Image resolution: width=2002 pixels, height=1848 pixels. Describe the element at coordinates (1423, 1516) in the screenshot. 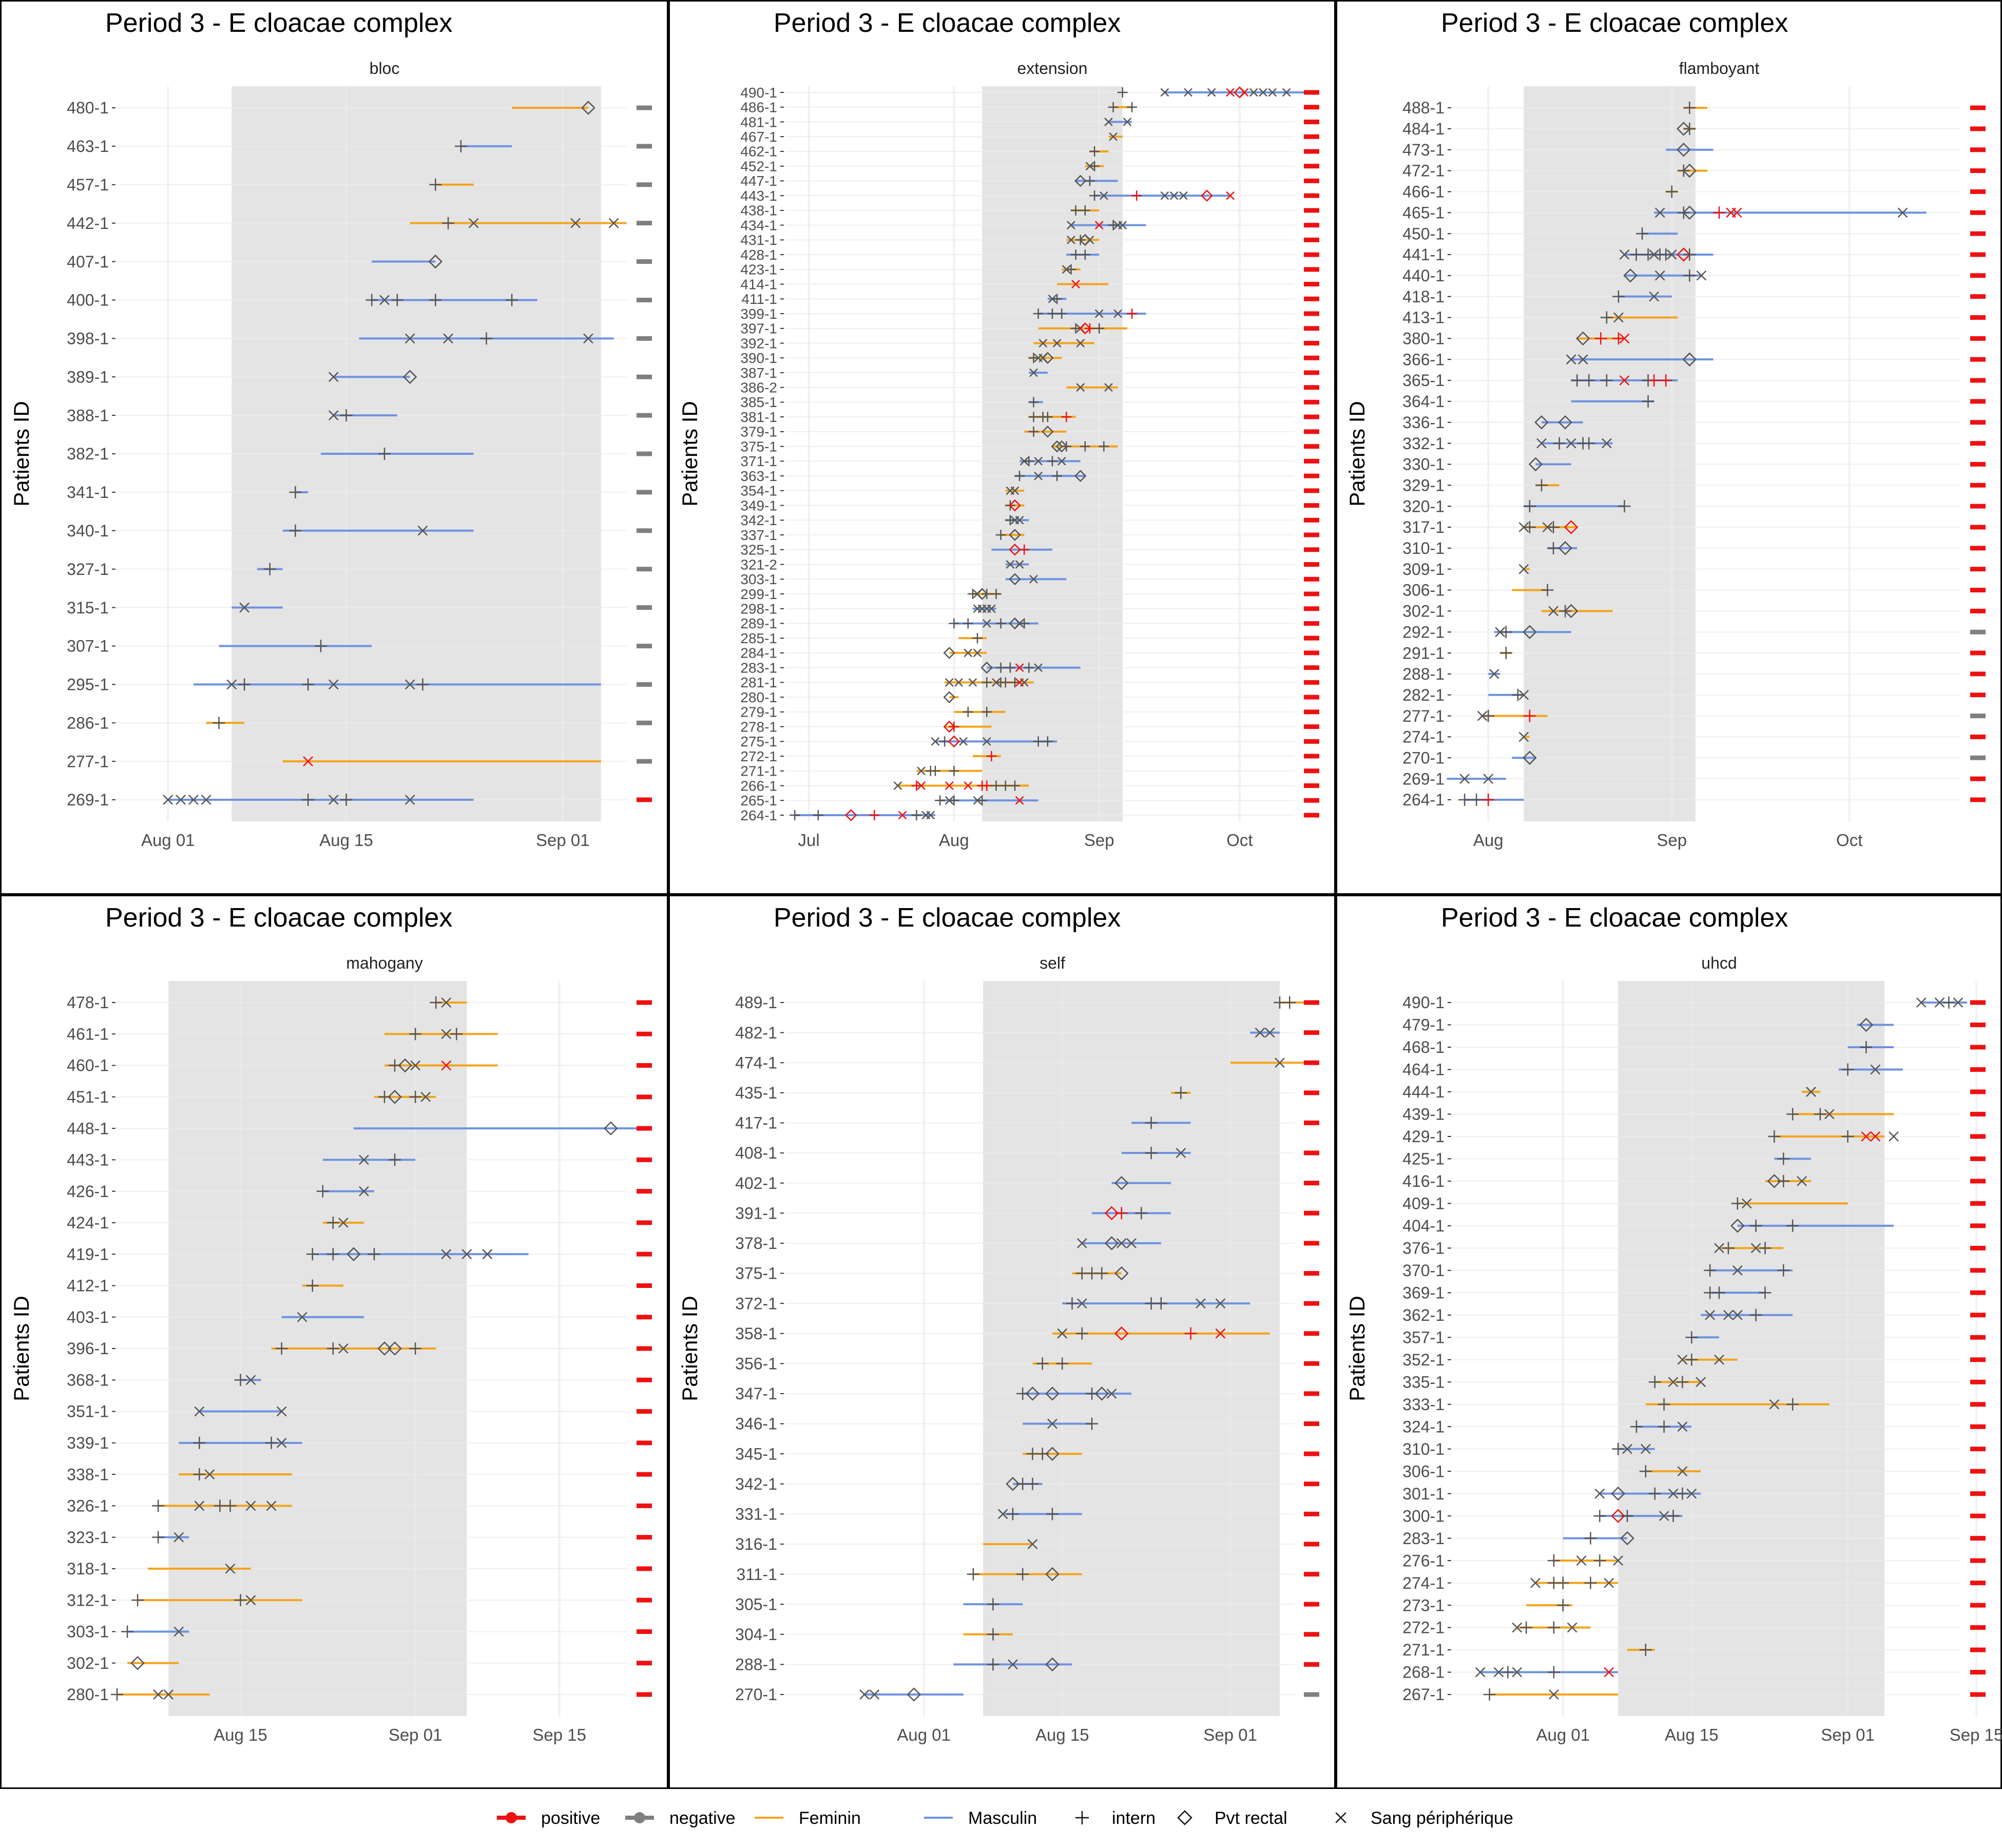

I see `y-tick-label: 300-1` at that location.